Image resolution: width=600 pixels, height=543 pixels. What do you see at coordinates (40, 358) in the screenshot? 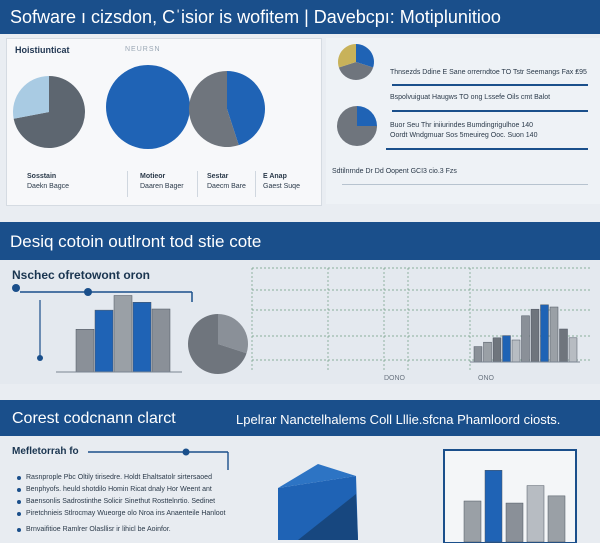
I see `left-bracket-node` at bounding box center [40, 358].